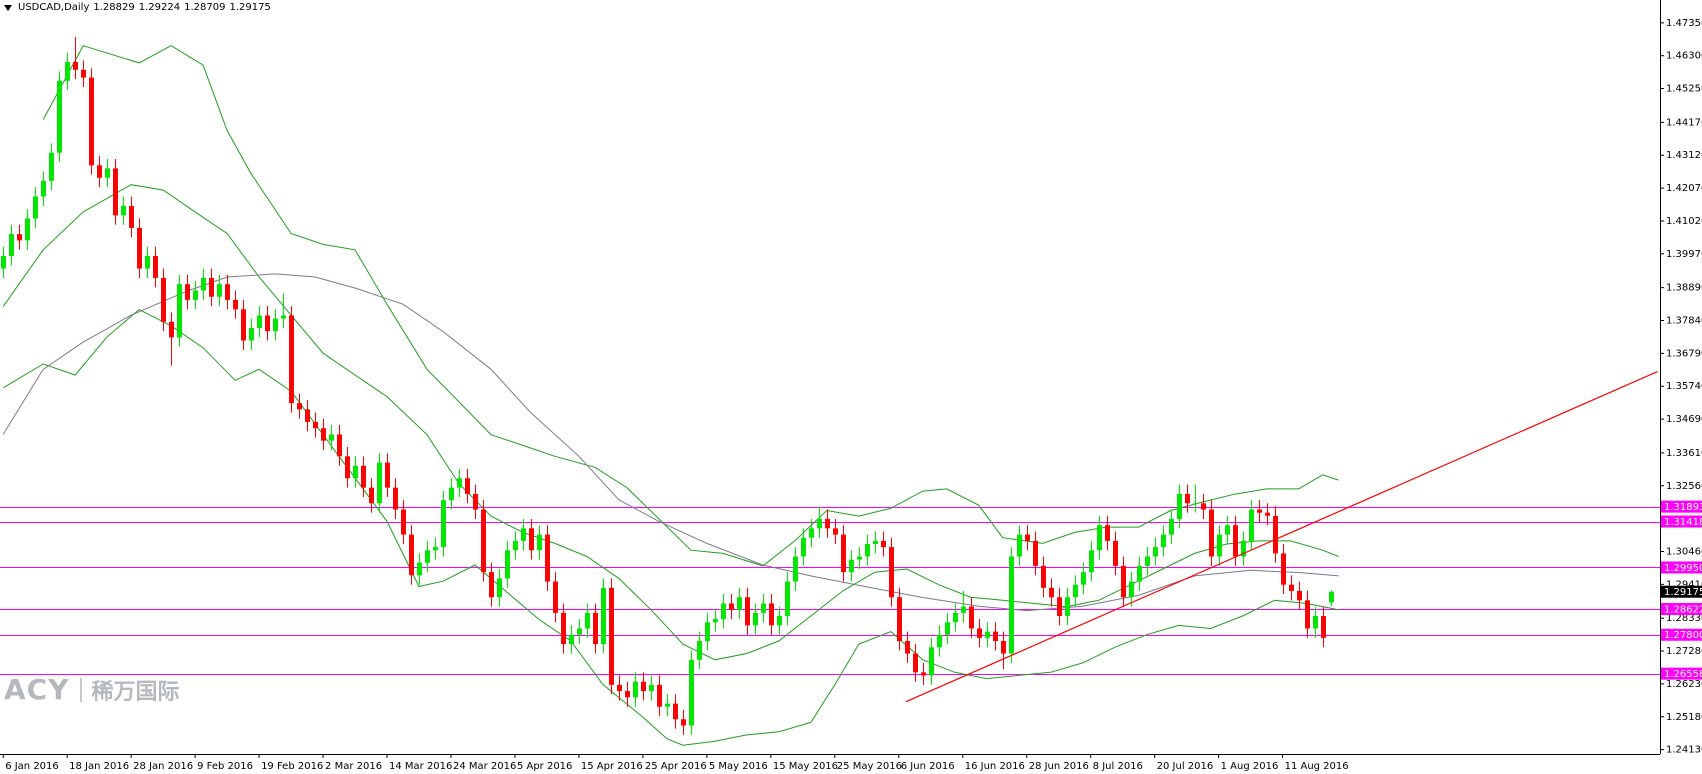  I want to click on x-tick-label: 5 May 2016, so click(738, 766).